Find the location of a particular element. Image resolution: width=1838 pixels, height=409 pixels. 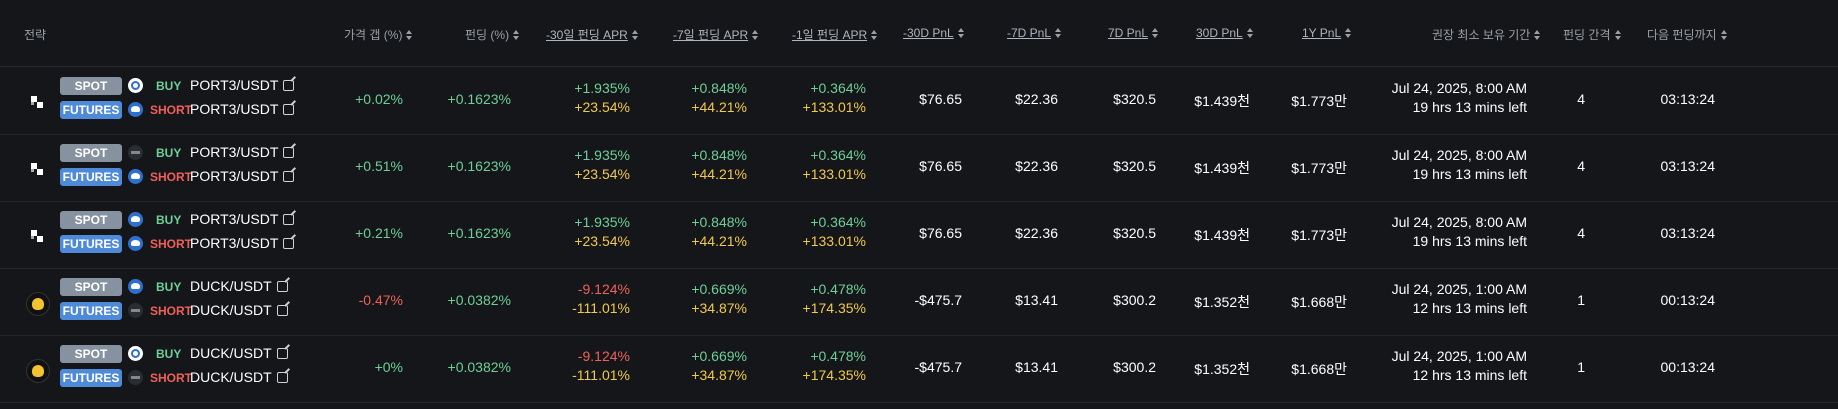

price-gap: +0.51% is located at coordinates (379, 166).